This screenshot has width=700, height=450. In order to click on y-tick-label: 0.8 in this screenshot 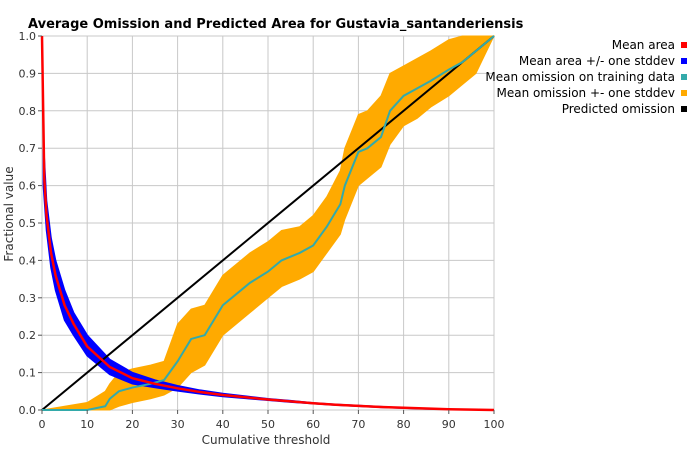, I will do `click(28, 111)`.